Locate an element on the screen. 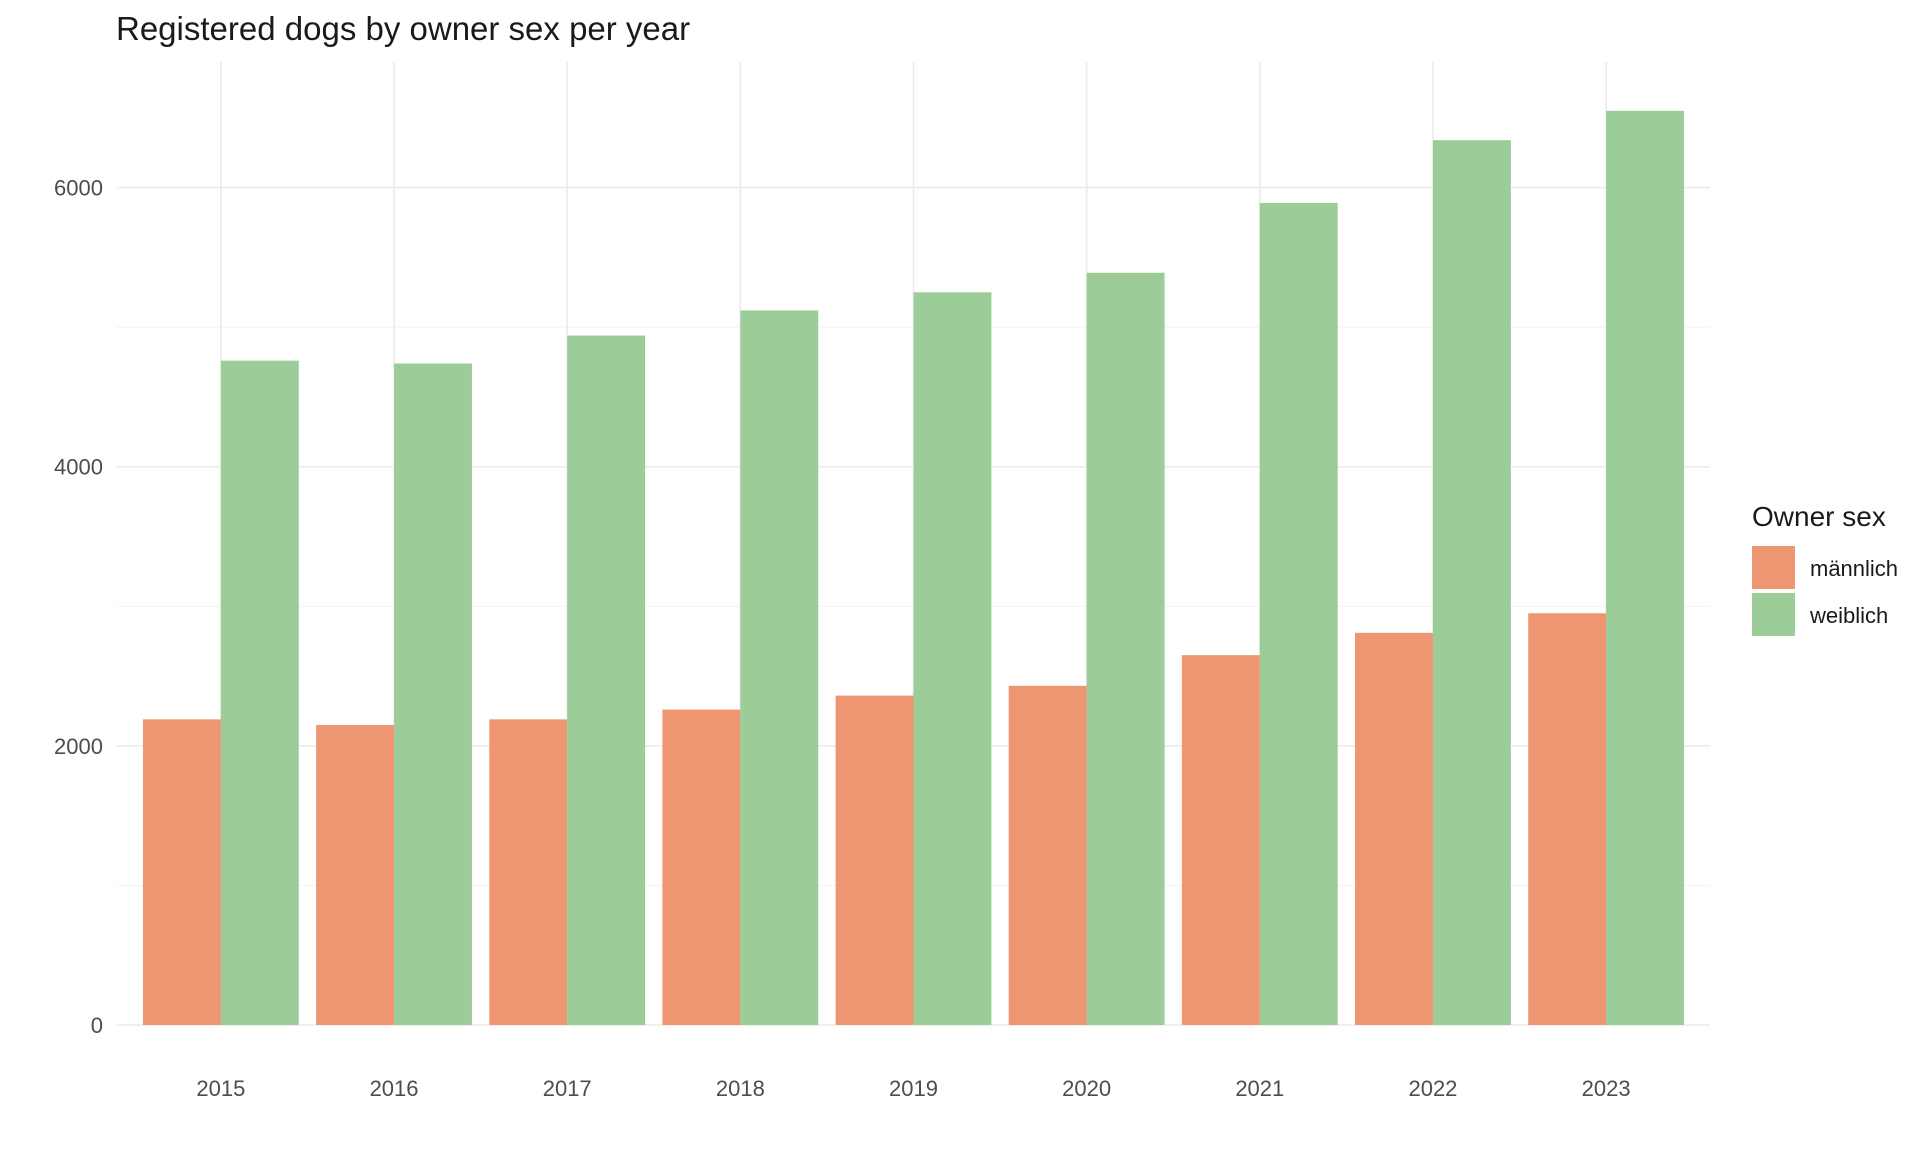 This screenshot has width=1920, height=1152. y-tick-label: 6000 is located at coordinates (78, 188).